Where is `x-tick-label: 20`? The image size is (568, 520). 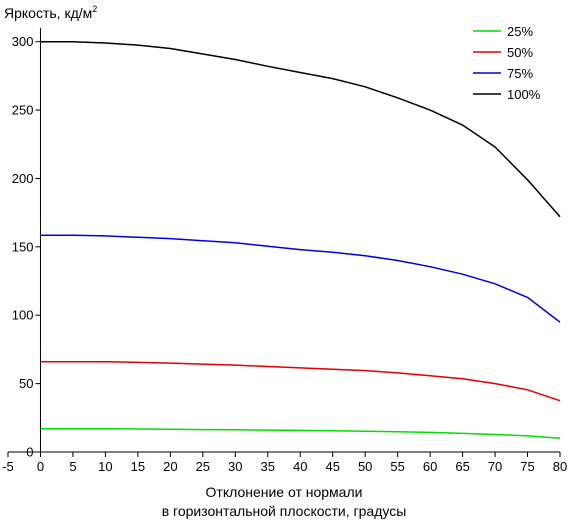 x-tick-label: 20 is located at coordinates (170, 466).